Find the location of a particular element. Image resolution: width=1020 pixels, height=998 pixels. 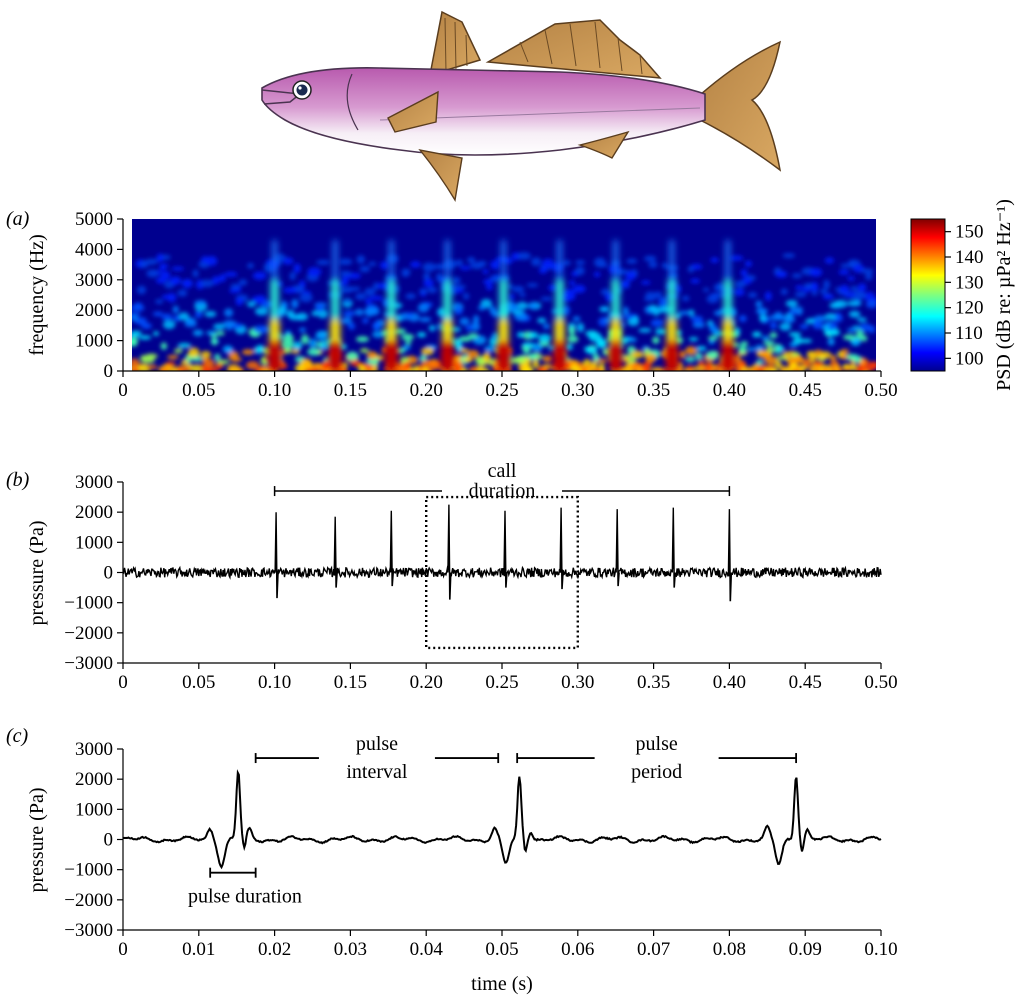

colorbar-tick-5: 150 is located at coordinates (969, 232).